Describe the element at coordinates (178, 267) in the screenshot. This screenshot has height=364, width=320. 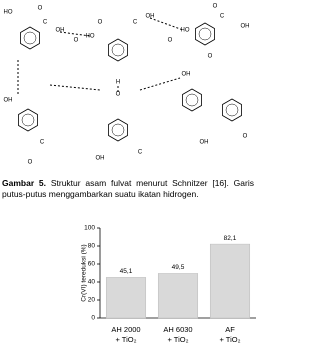
I see `value-label: 49,5` at that location.